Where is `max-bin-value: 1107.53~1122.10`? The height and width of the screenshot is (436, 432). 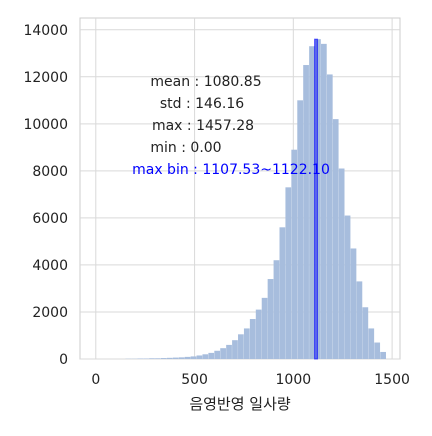
max-bin-value: 1107.53~1122.10 is located at coordinates (266, 170).